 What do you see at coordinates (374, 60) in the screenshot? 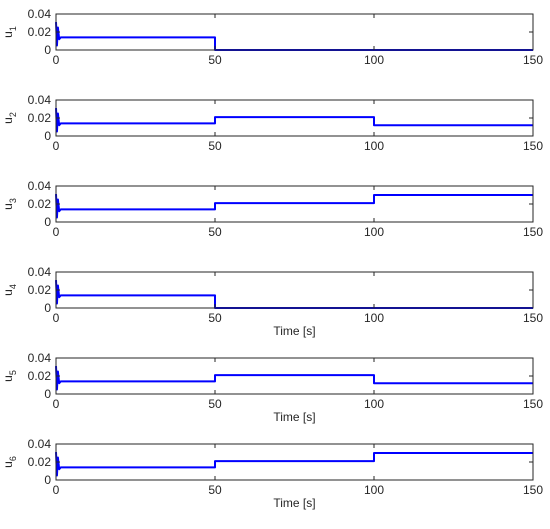
I see `x-tick-label-1-2: 100` at bounding box center [374, 60].